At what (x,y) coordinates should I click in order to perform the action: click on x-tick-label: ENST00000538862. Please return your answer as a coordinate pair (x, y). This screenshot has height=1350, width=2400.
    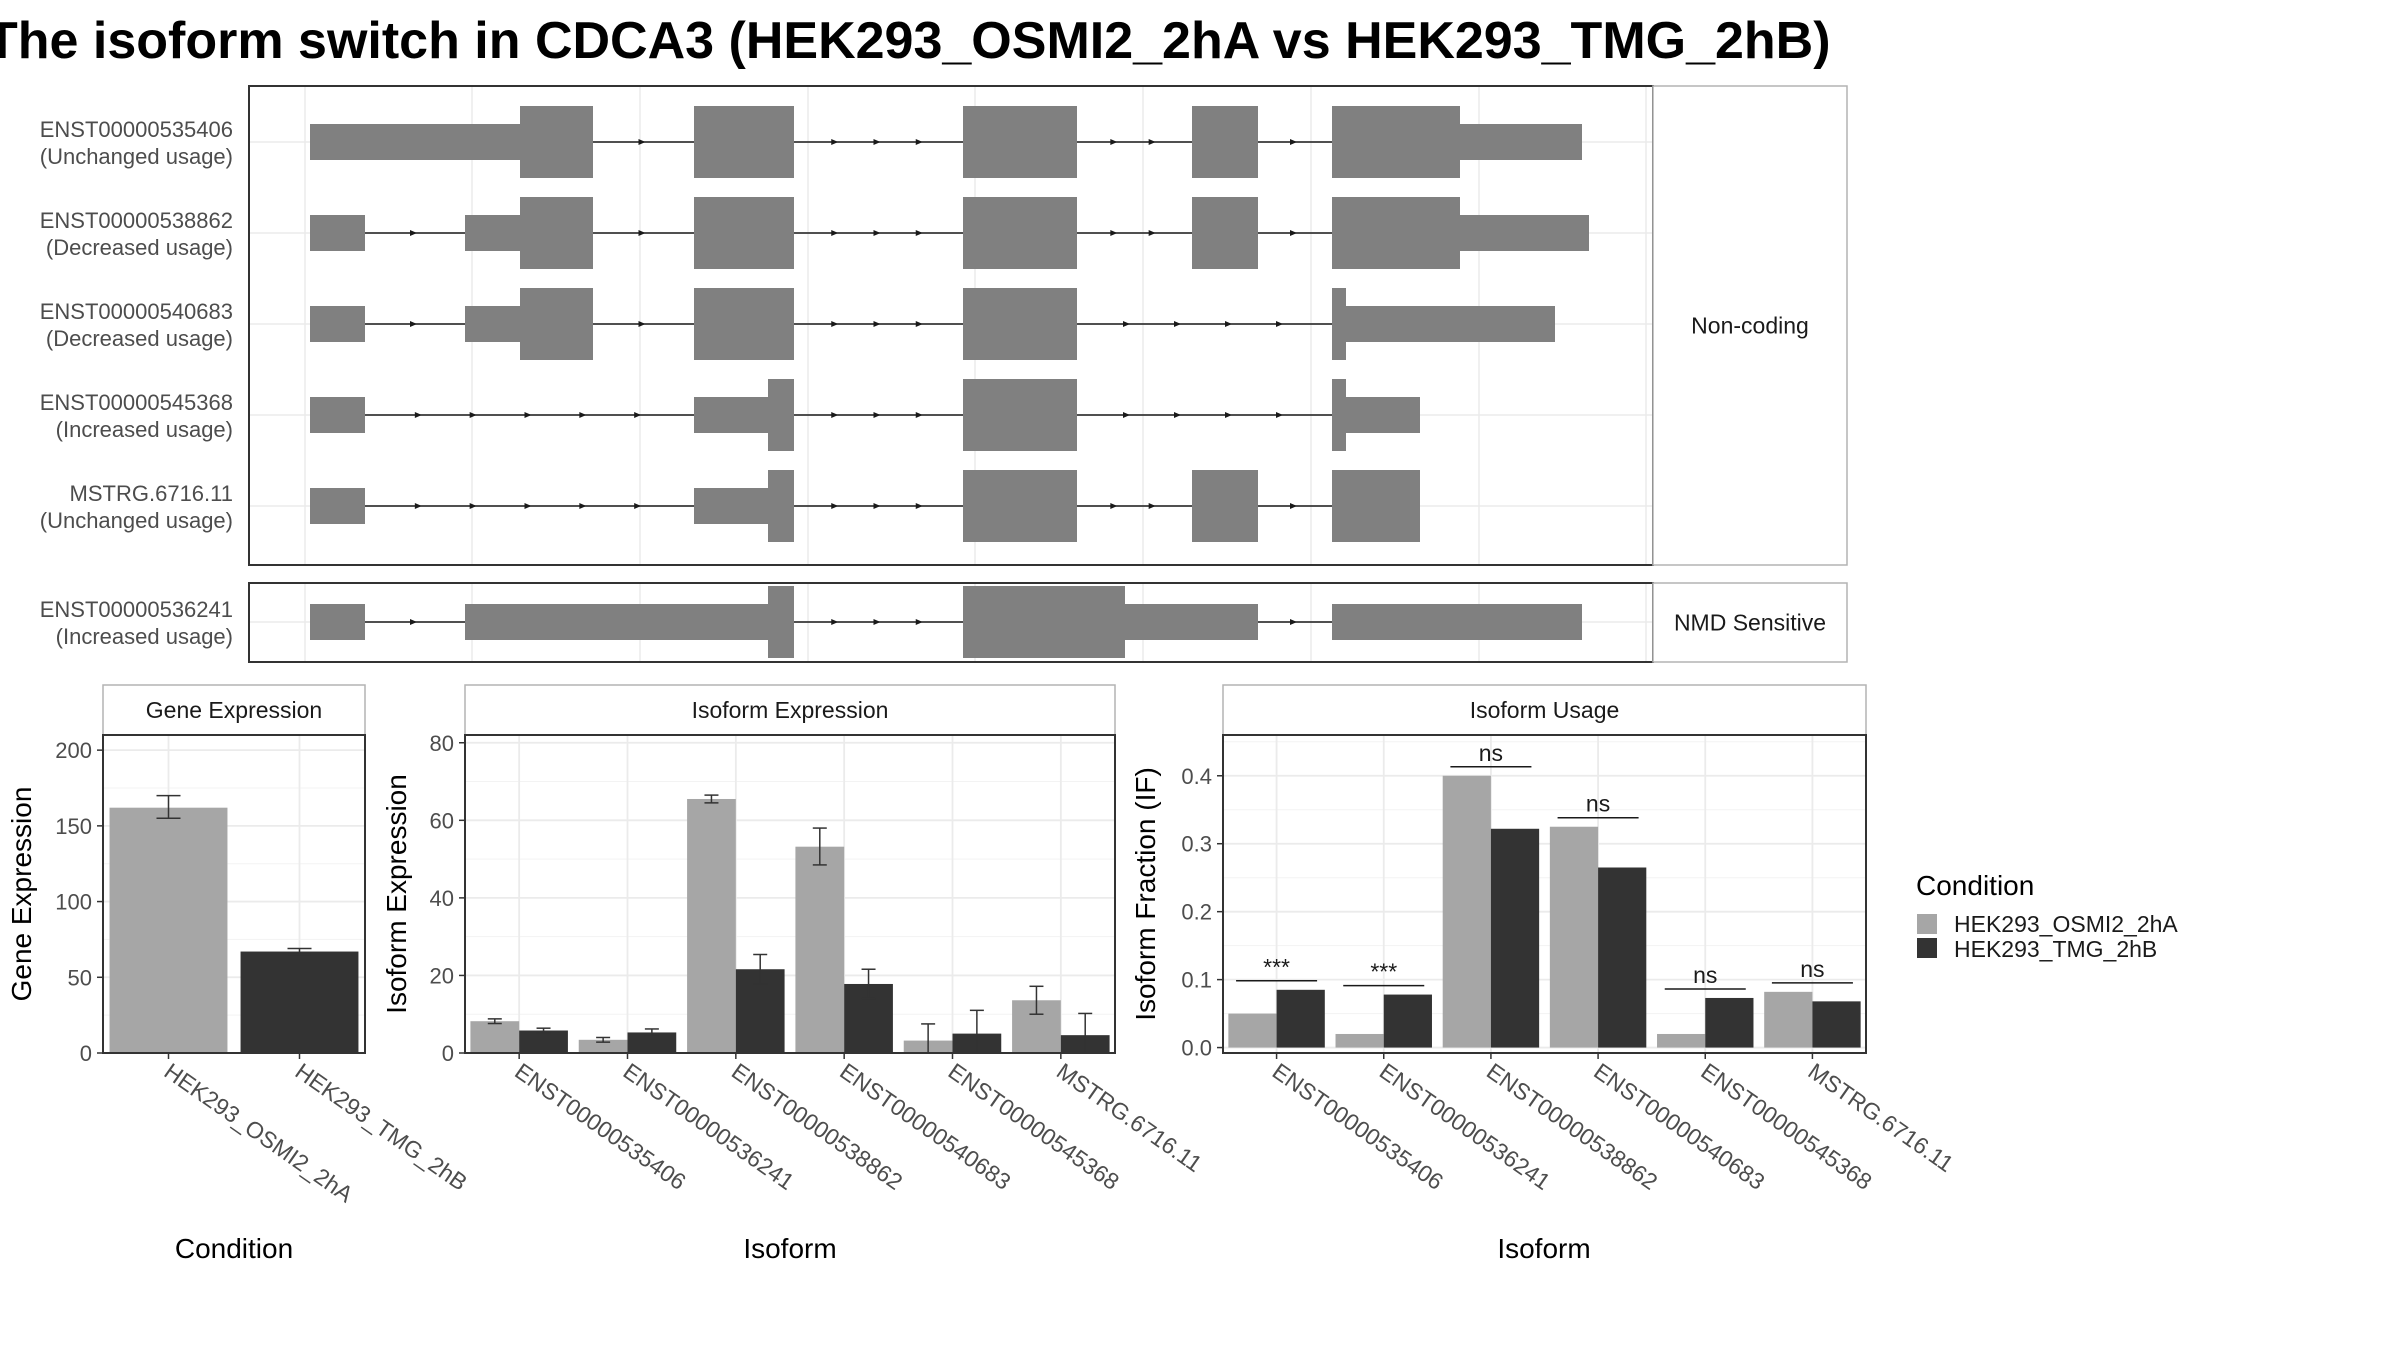
    Looking at the image, I should click on (1572, 1126).